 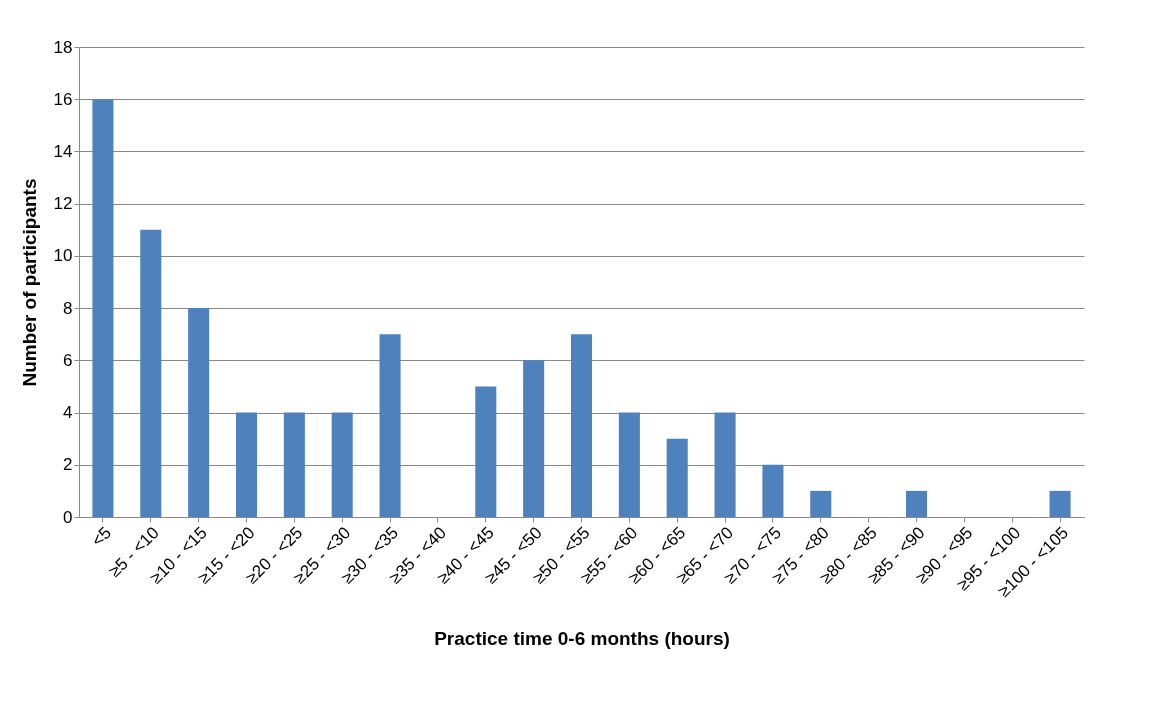 What do you see at coordinates (68, 360) in the screenshot?
I see `y-tick-label: 6` at bounding box center [68, 360].